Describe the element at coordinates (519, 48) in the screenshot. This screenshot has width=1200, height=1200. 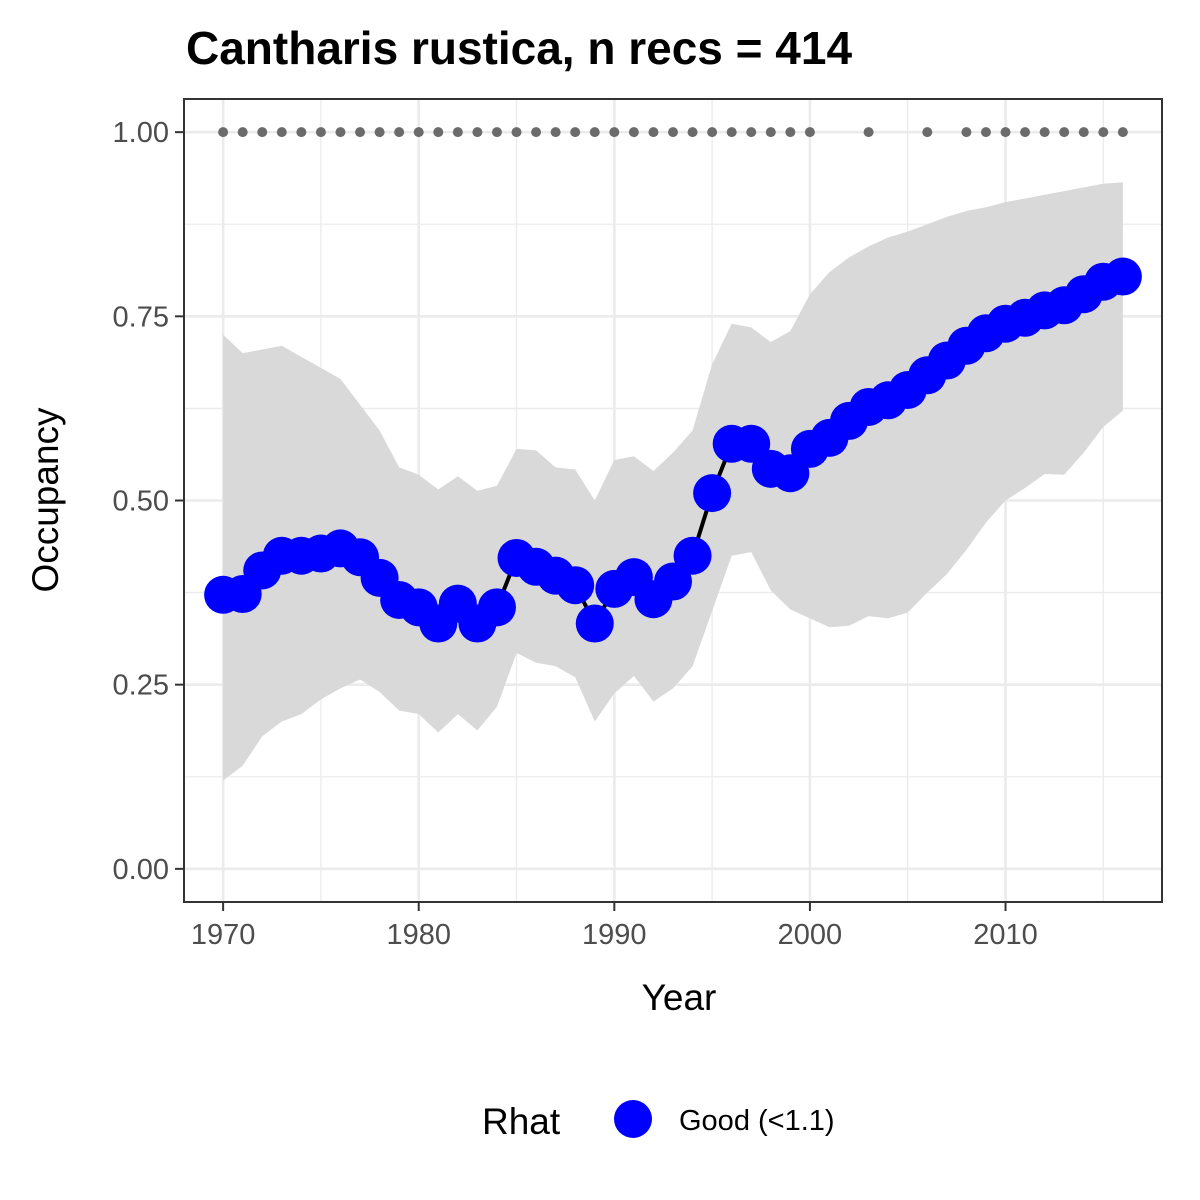
I see `chart-title: Cantharis rustica, n recs = 414` at that location.